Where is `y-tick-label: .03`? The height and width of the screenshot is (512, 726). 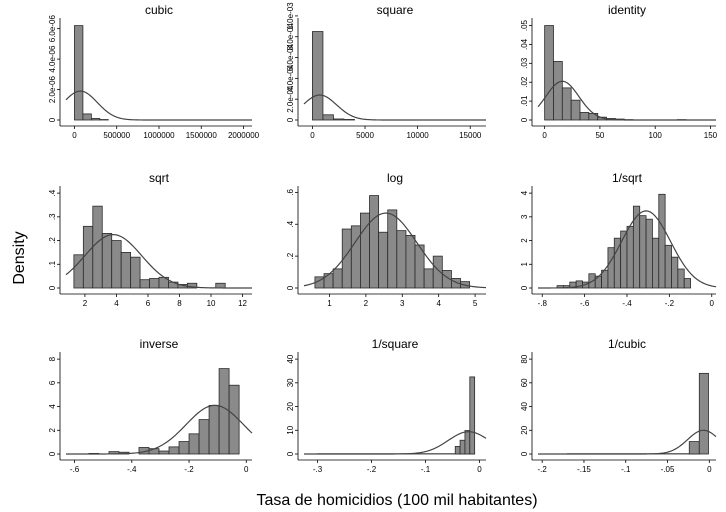
y-tick-label: .03 is located at coordinates (524, 63).